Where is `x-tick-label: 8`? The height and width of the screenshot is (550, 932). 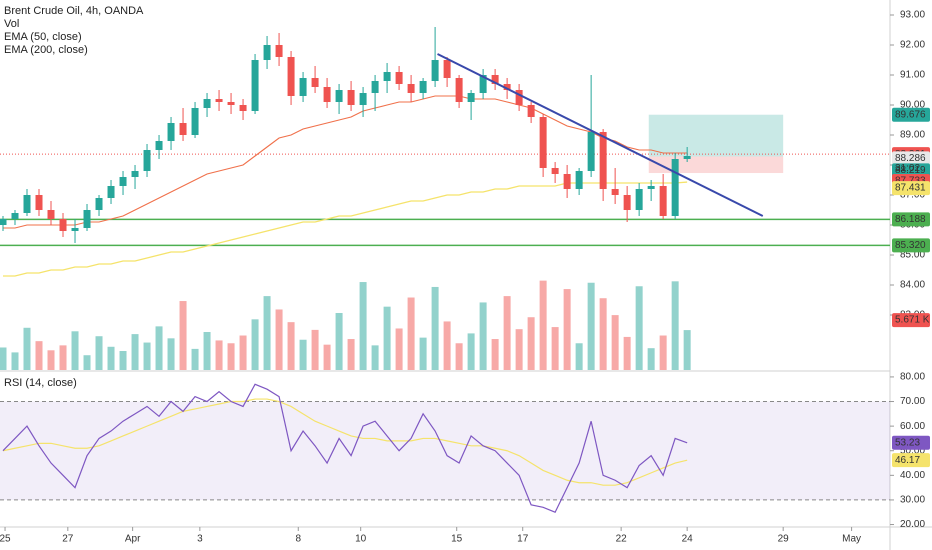 x-tick-label: 8 is located at coordinates (298, 539).